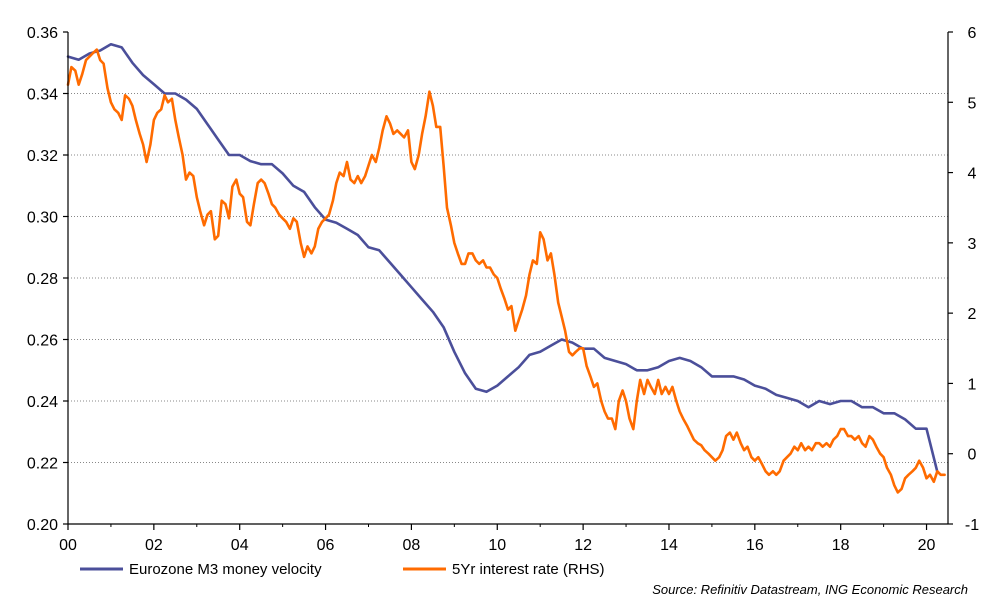 This screenshot has height=600, width=995. Describe the element at coordinates (42, 402) in the screenshot. I see `y-left-tick-label-2: 0.24` at that location.